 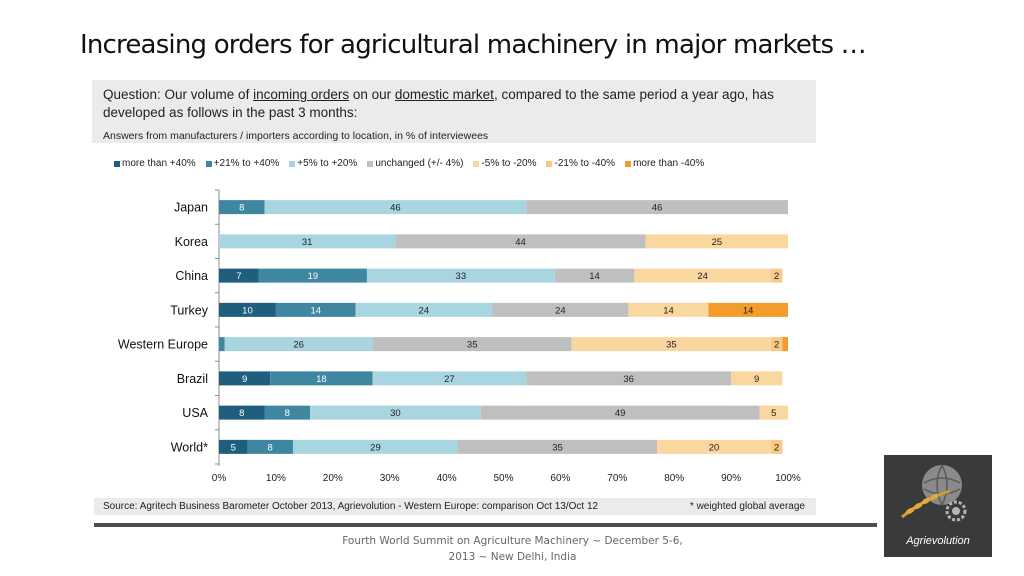 I want to click on legend-item: more than -40%, so click(x=664, y=163).